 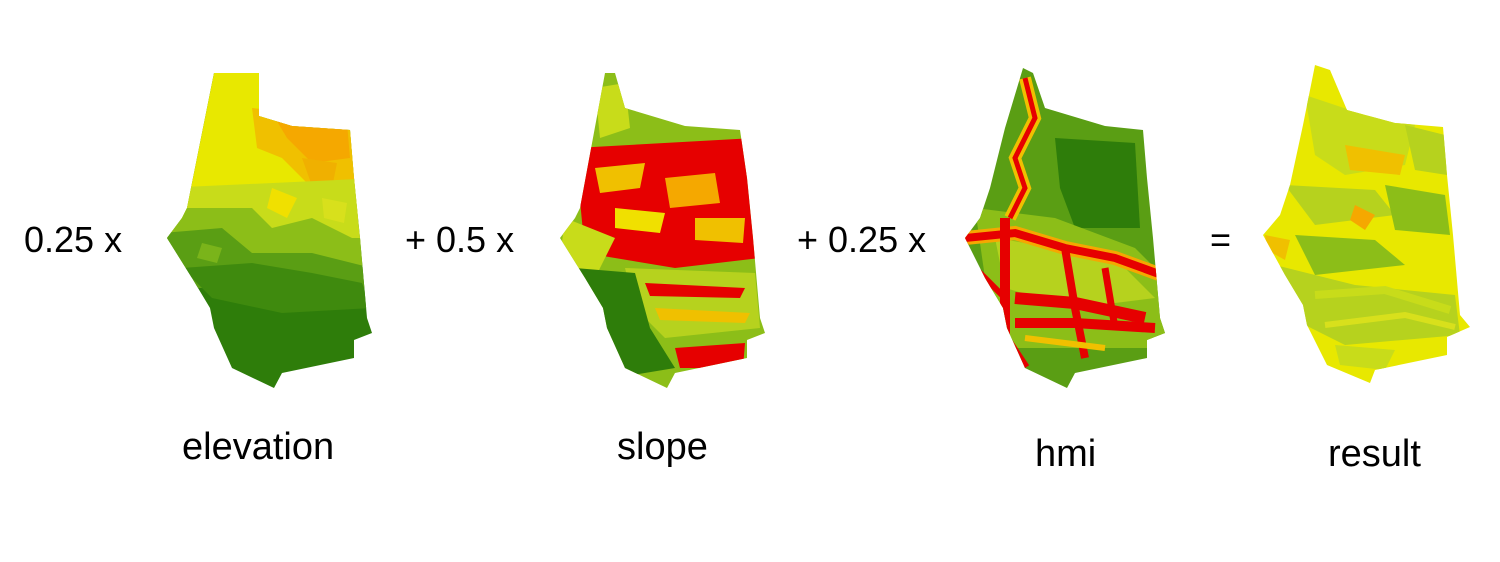 I want to click on slope-map, so click(x=665, y=233).